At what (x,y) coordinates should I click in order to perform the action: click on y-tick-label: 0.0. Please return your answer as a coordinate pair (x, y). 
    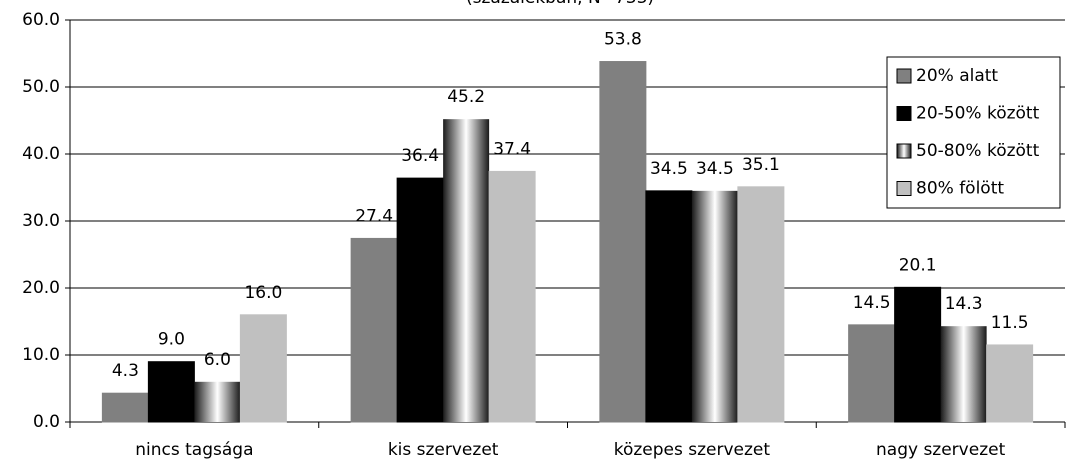
    Looking at the image, I should click on (46, 422).